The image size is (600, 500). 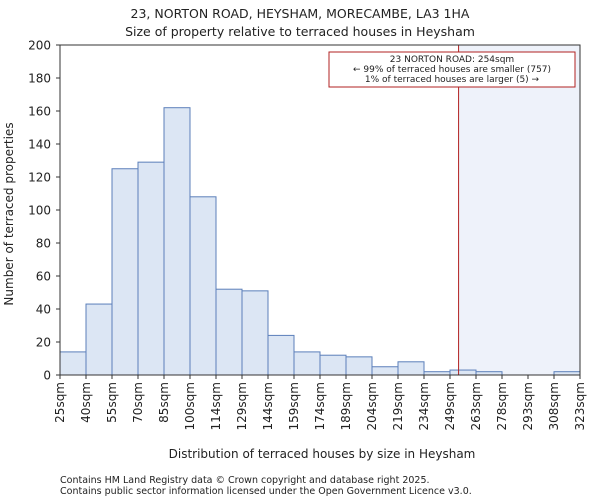 I want to click on x-tick-label: 55sqm, so click(x=112, y=402).